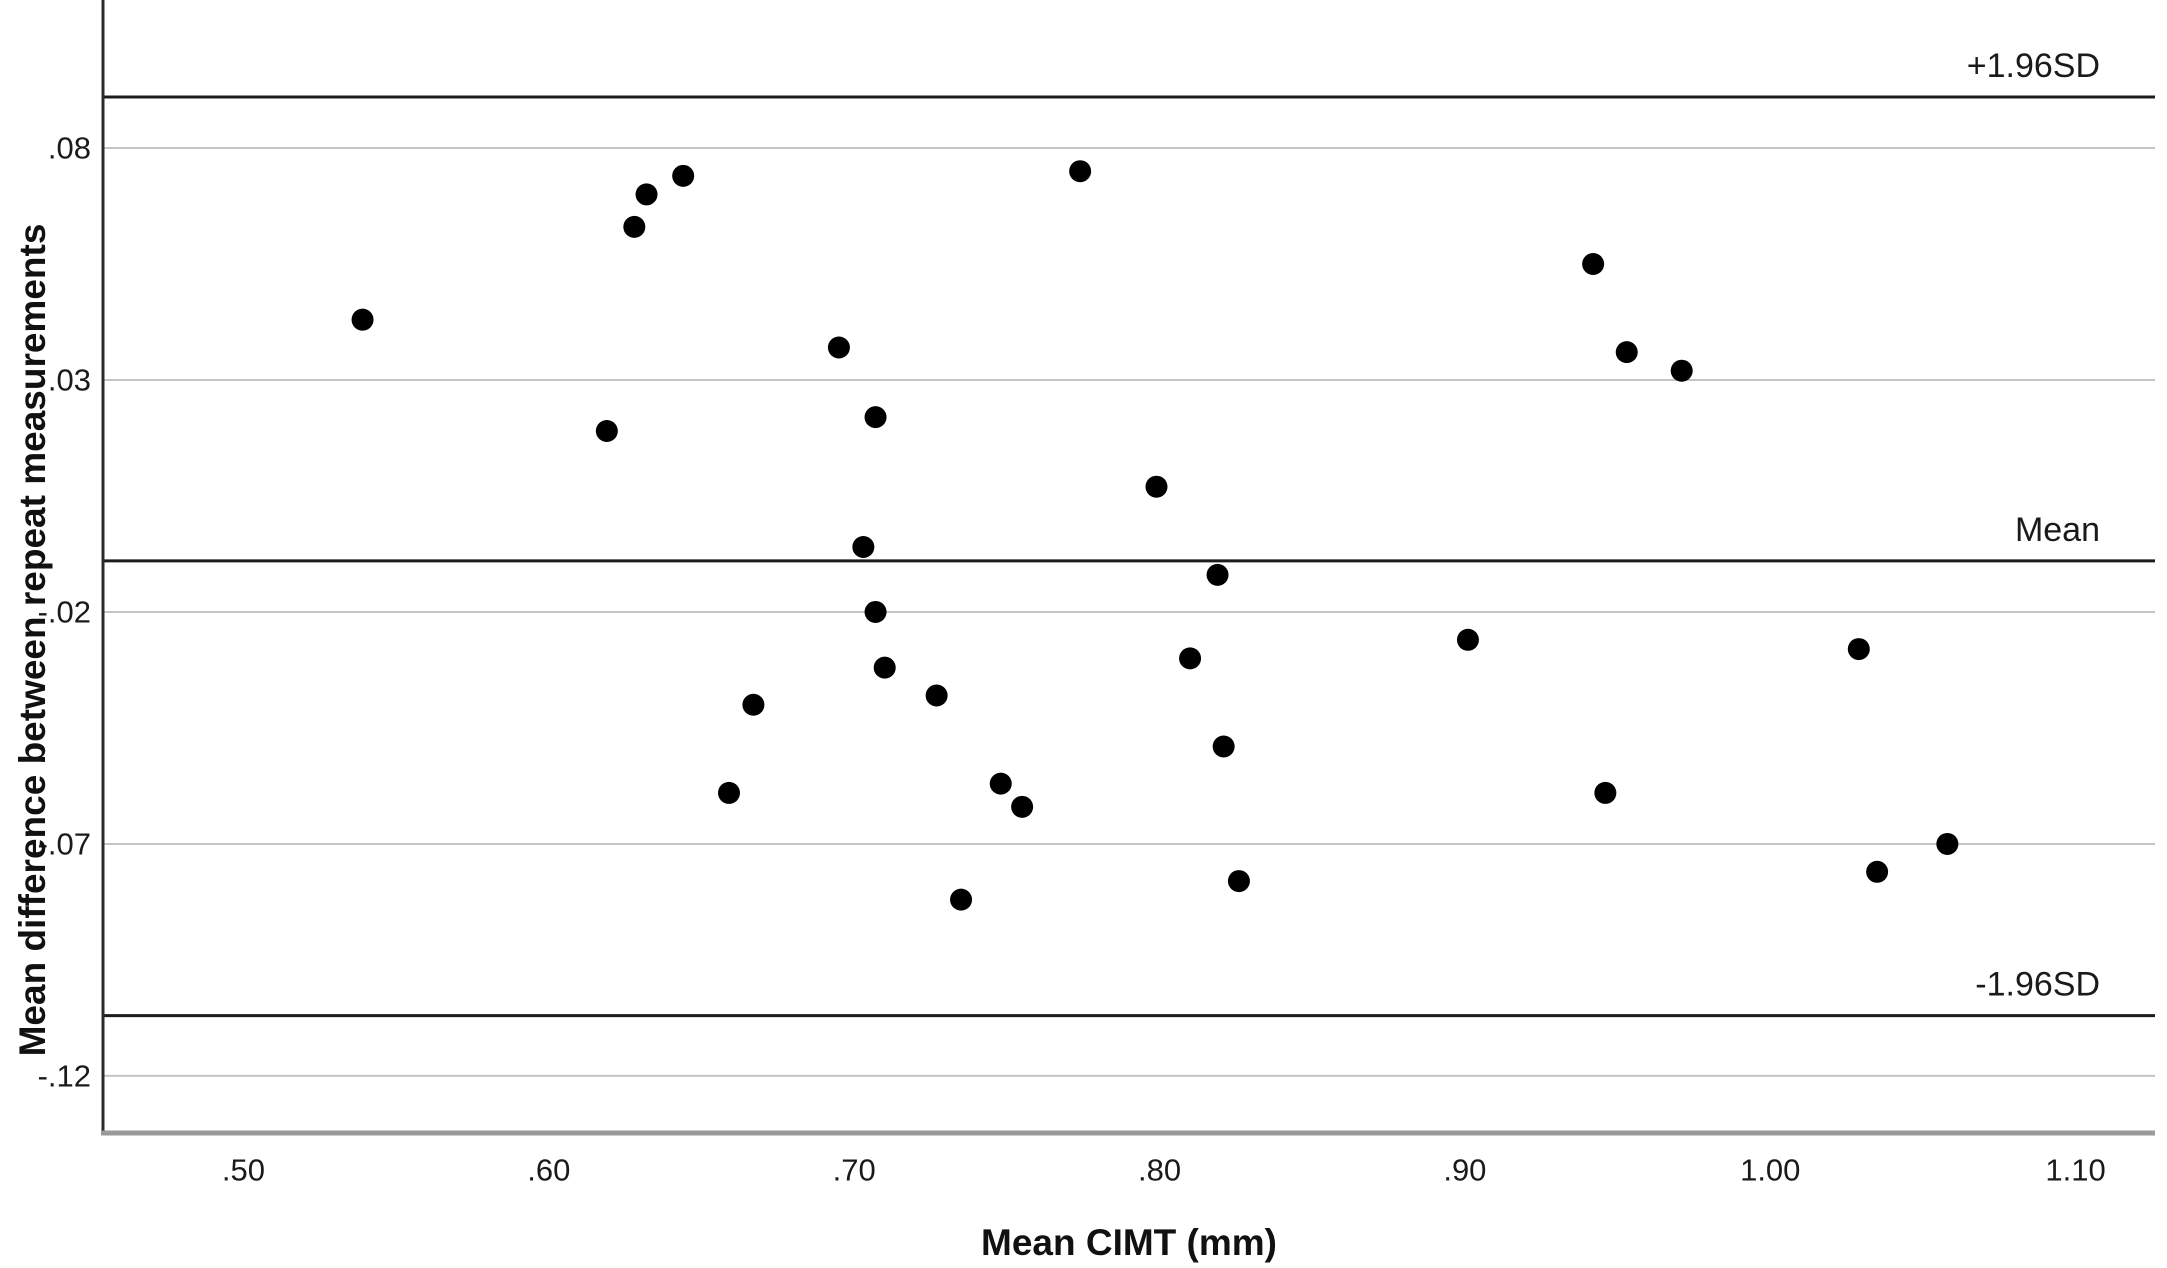 The height and width of the screenshot is (1268, 2167). Describe the element at coordinates (1464, 1170) in the screenshot. I see `x-tick-label: .90` at that location.